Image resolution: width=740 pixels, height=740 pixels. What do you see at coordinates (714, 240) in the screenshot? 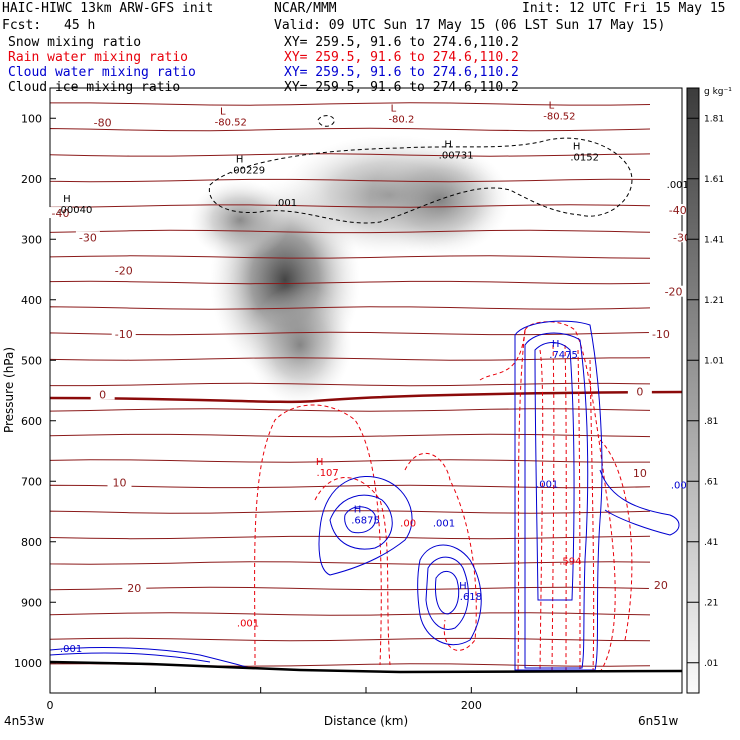
I see `colorbar-tick-label: 1.41` at bounding box center [714, 240].